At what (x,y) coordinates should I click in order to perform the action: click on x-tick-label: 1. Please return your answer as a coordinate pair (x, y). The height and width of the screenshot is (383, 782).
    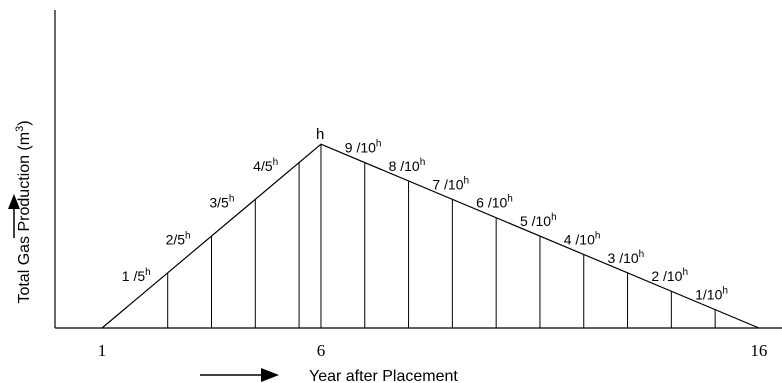
    Looking at the image, I should click on (102, 350).